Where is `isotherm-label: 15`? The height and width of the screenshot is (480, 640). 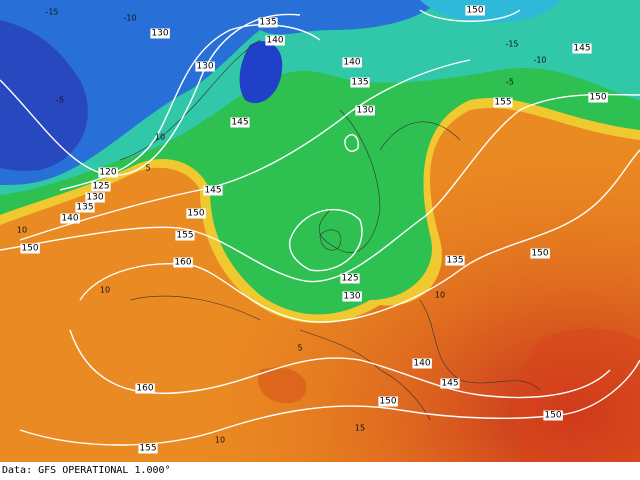 isotherm-label: 15 is located at coordinates (360, 428).